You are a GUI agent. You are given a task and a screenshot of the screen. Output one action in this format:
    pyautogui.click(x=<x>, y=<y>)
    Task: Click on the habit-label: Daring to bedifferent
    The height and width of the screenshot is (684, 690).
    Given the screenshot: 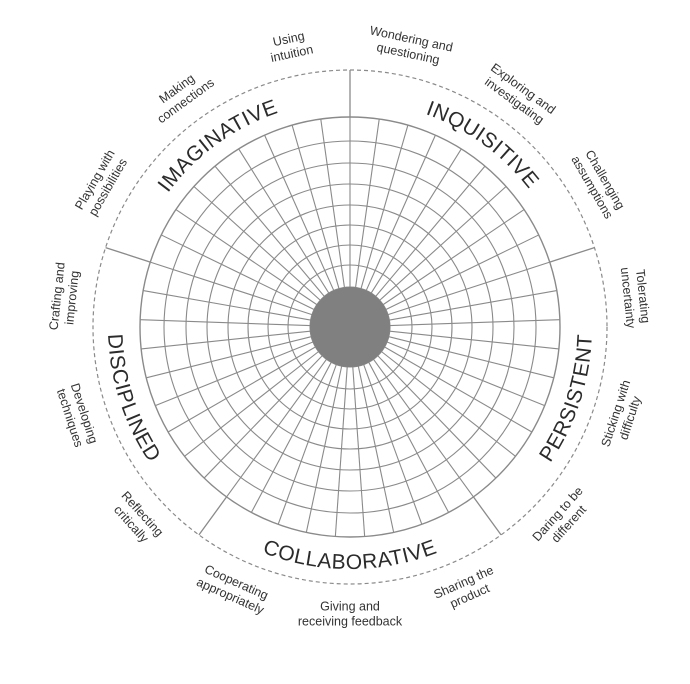 What is the action you would take?
    pyautogui.click(x=563, y=519)
    